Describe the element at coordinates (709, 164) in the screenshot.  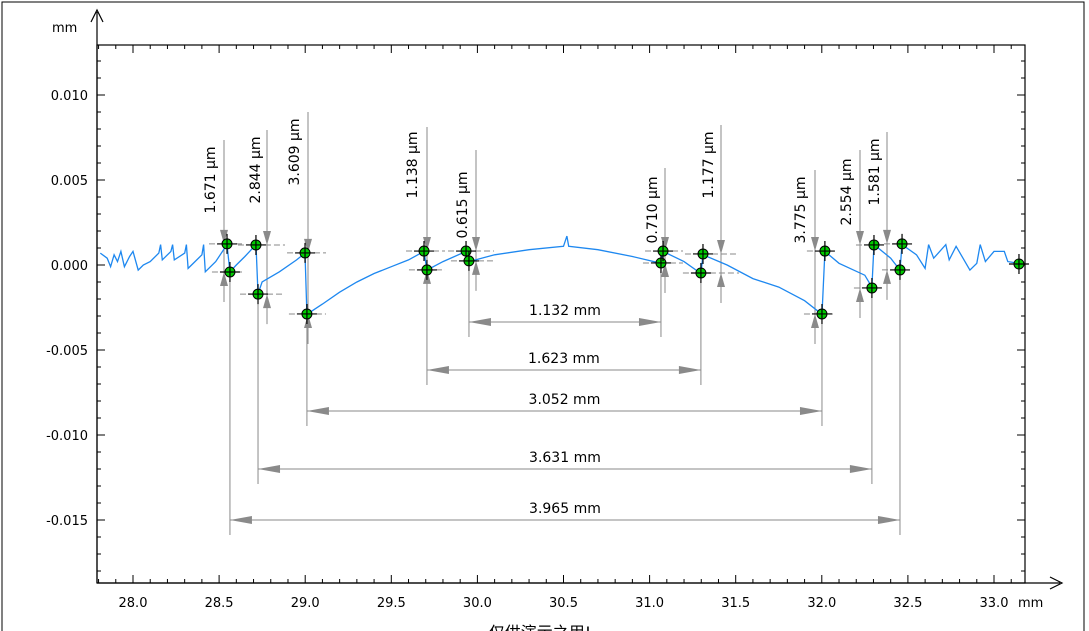
I see `height-label: 1.177 µm` at that location.